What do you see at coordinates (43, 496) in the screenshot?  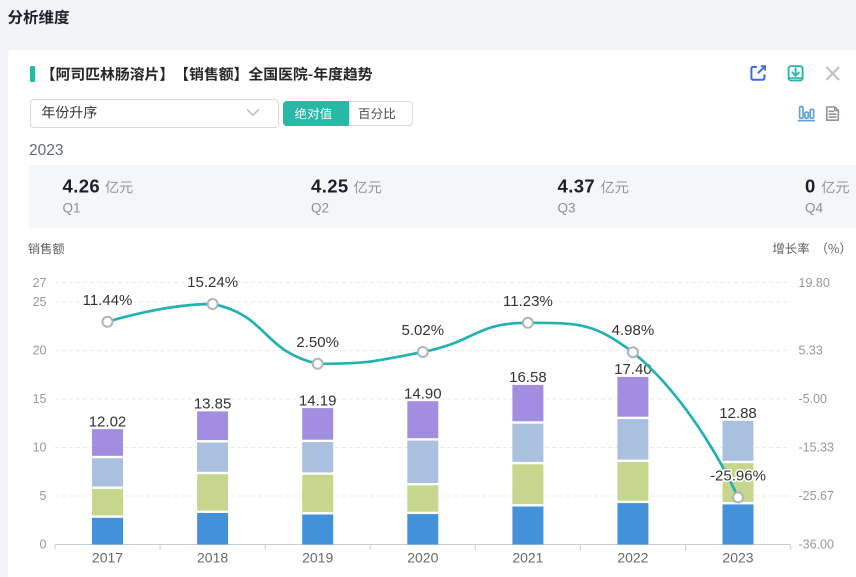 I see `svg-text: 5` at bounding box center [43, 496].